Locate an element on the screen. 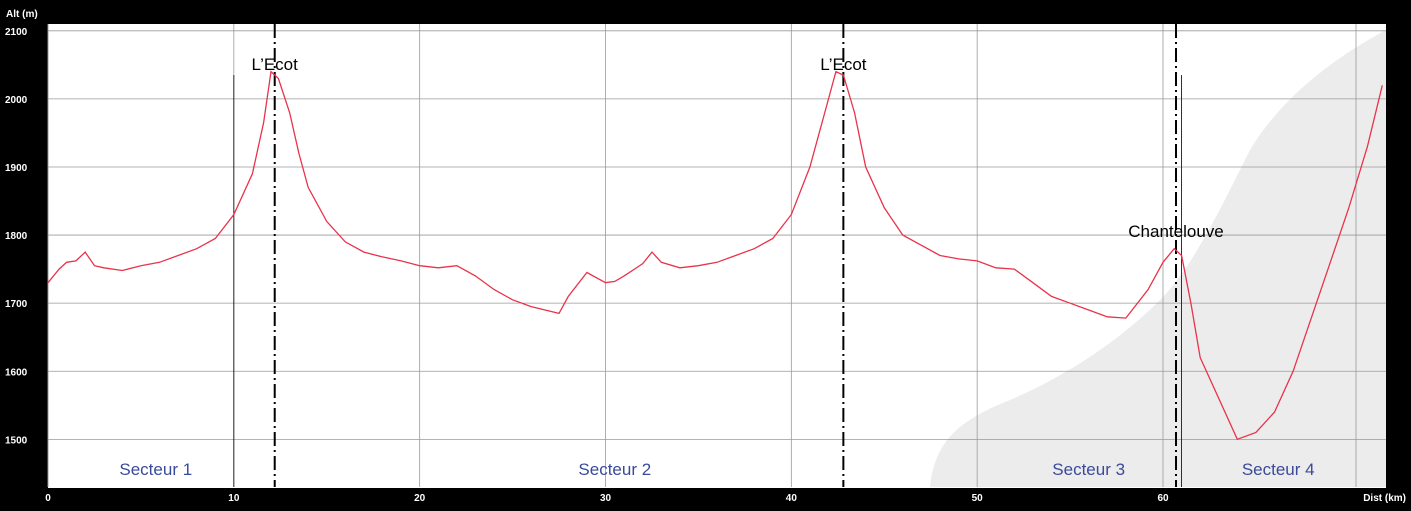  x-tick-label: 0 is located at coordinates (48, 498).